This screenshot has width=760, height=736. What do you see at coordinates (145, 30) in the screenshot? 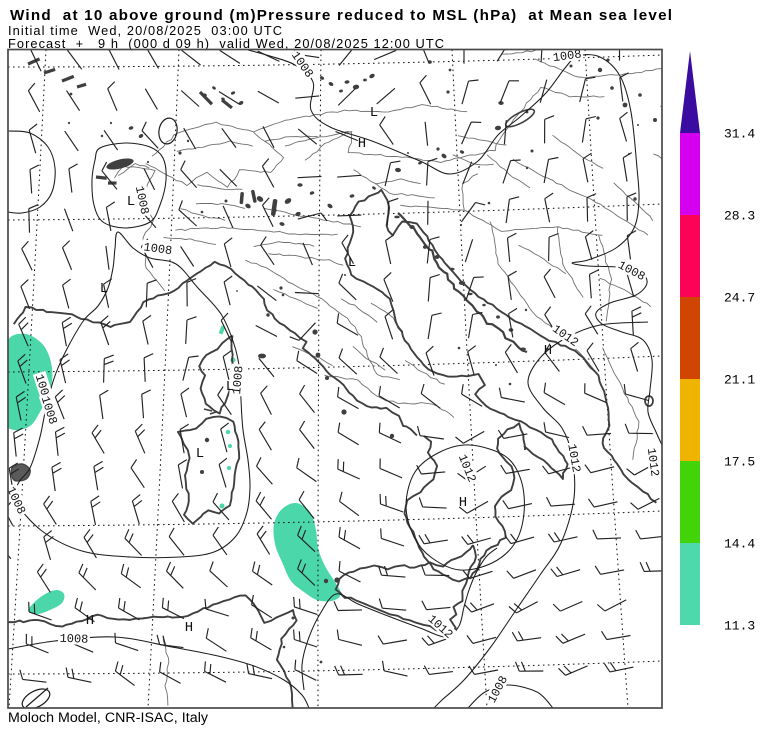
I see `svg-text:Initial time Wed, 20/08/2025: Initial time Wed, 20/08/2025 03:00 UTC` at bounding box center [145, 30].